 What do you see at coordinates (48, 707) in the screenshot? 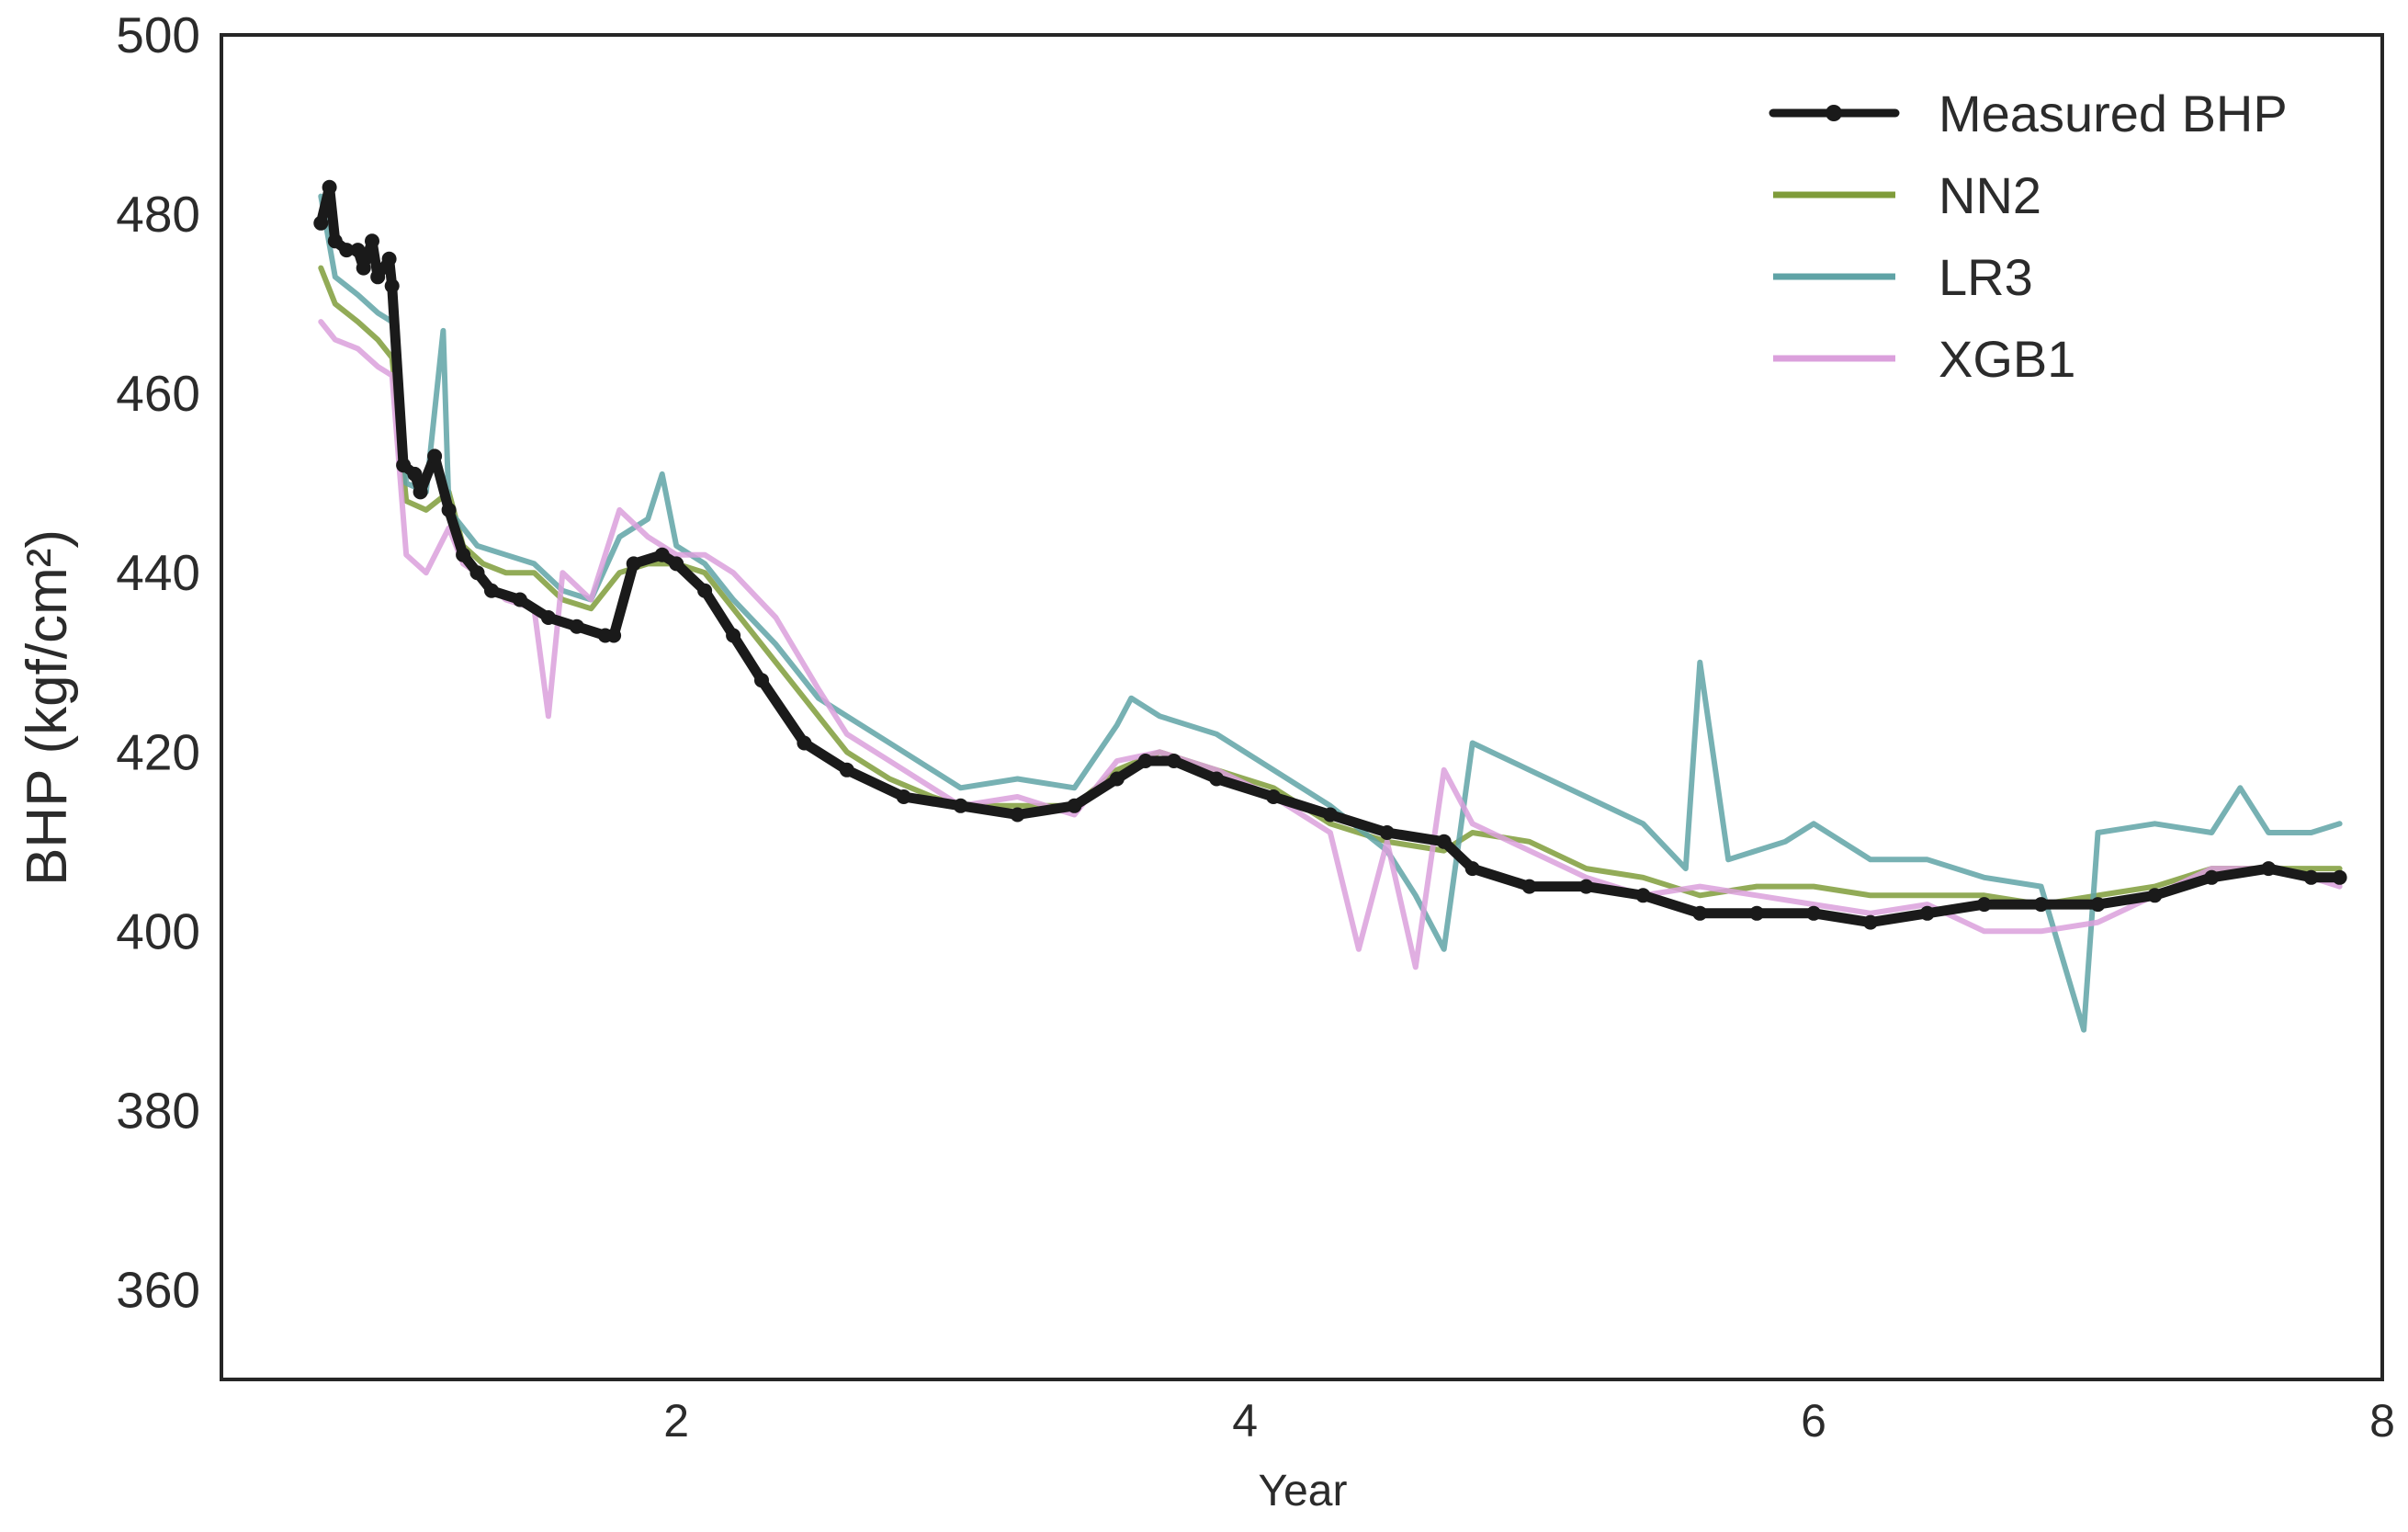
I see `y-axis-label: BHP (kgf/cm²)` at bounding box center [48, 707].